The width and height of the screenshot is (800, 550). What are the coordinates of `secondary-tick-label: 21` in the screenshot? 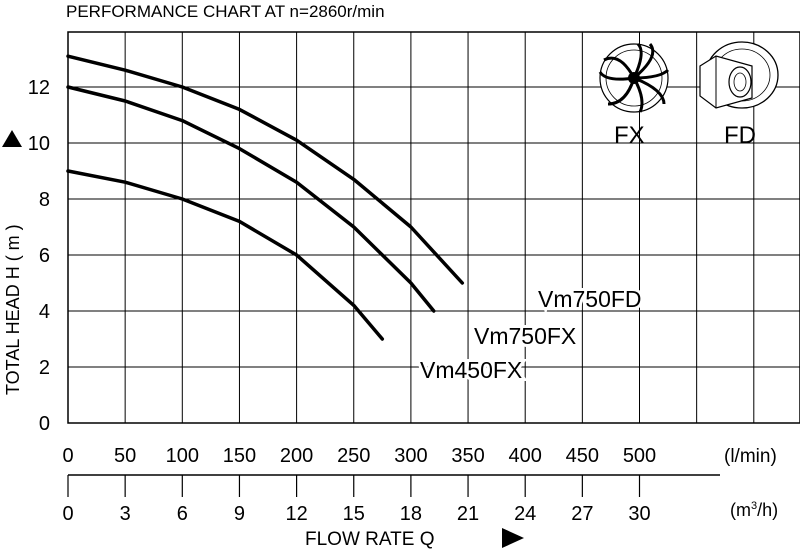 It's located at (468, 514).